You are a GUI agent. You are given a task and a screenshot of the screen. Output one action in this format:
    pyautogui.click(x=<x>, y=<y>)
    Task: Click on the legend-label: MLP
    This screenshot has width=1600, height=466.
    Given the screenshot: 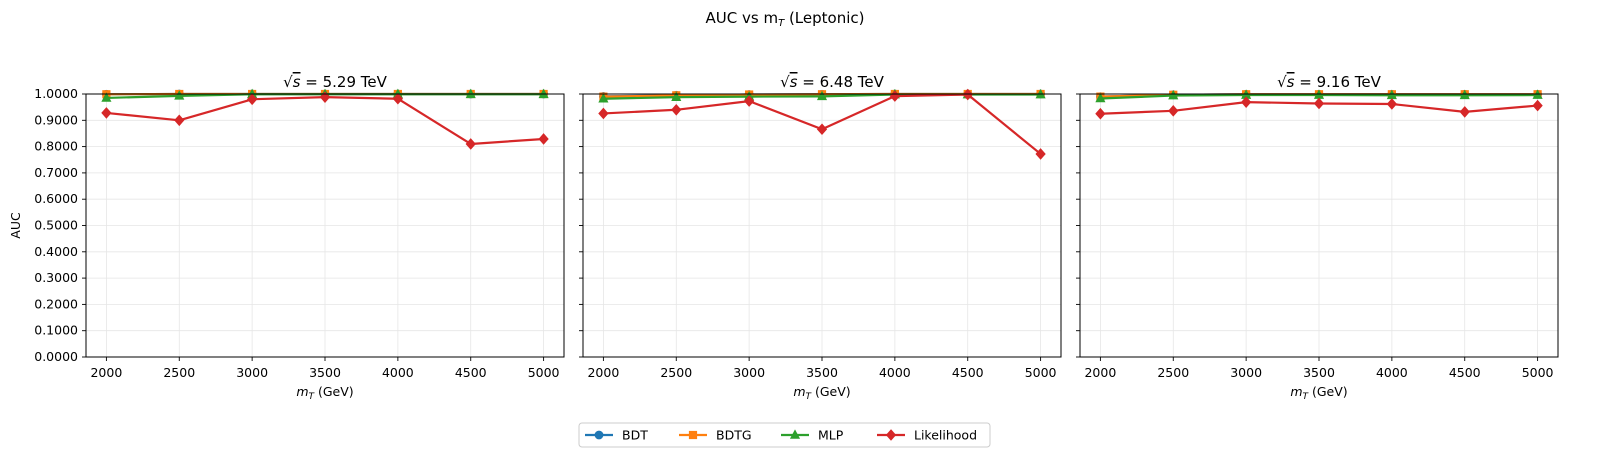 What is the action you would take?
    pyautogui.click(x=831, y=435)
    